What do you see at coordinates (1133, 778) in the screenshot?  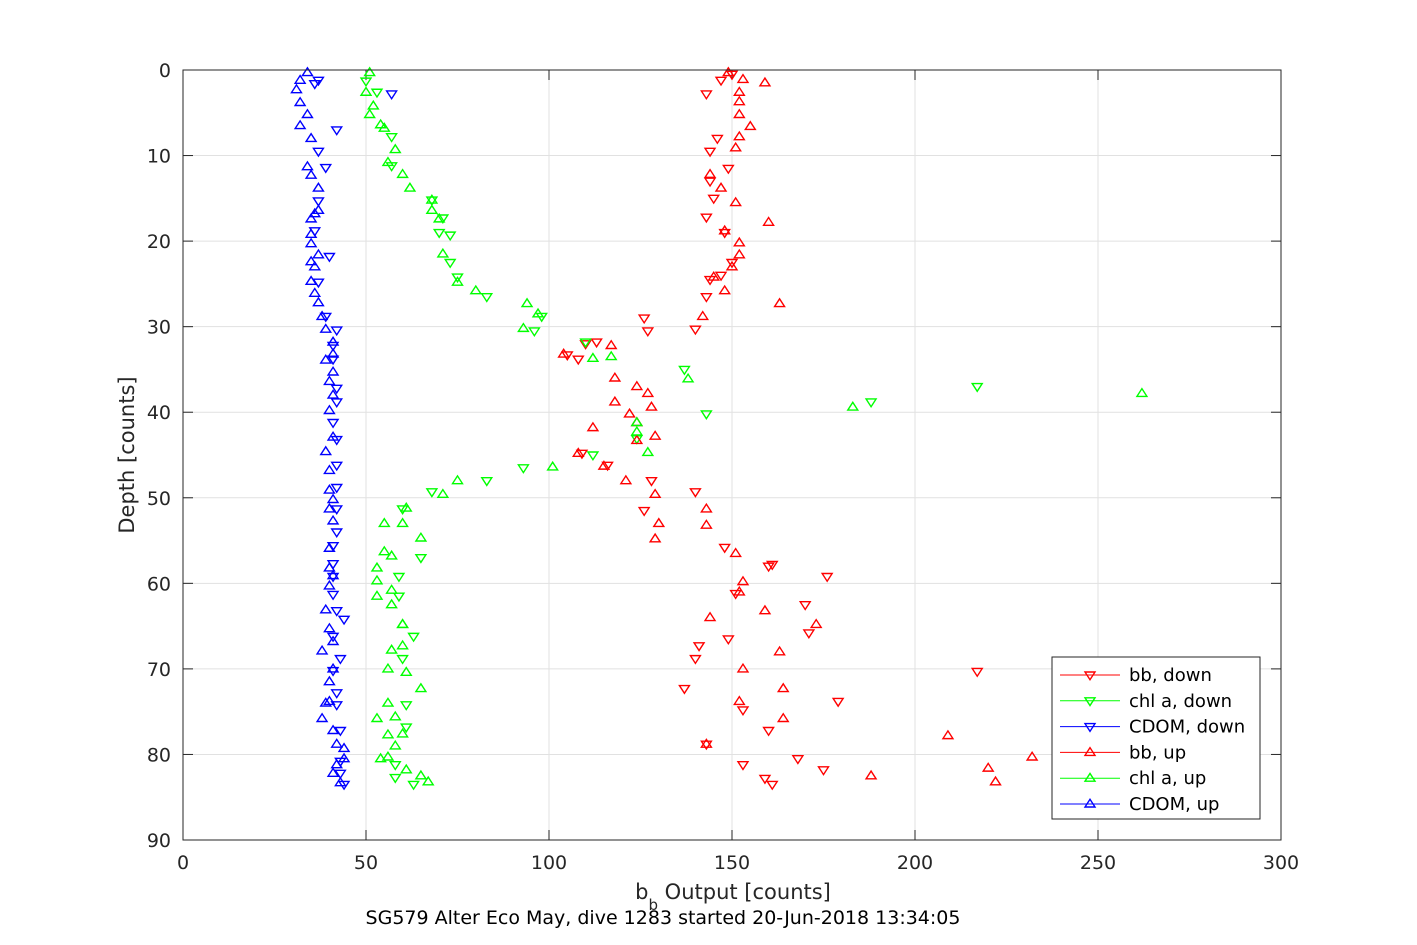 I see `legend-item: chl a, up` at bounding box center [1133, 778].